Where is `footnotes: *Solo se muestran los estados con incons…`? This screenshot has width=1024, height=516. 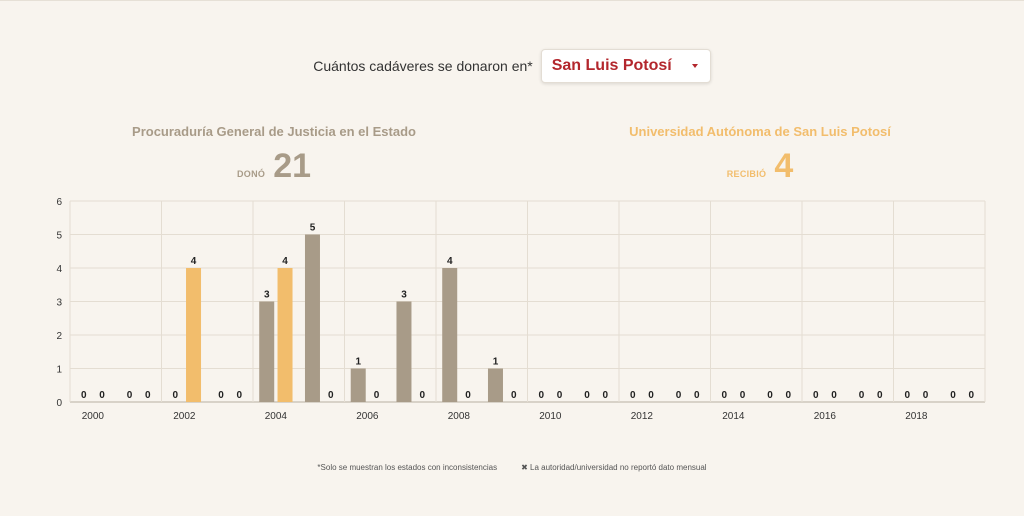 footnotes: *Solo se muestran los estados con incons… is located at coordinates (512, 467).